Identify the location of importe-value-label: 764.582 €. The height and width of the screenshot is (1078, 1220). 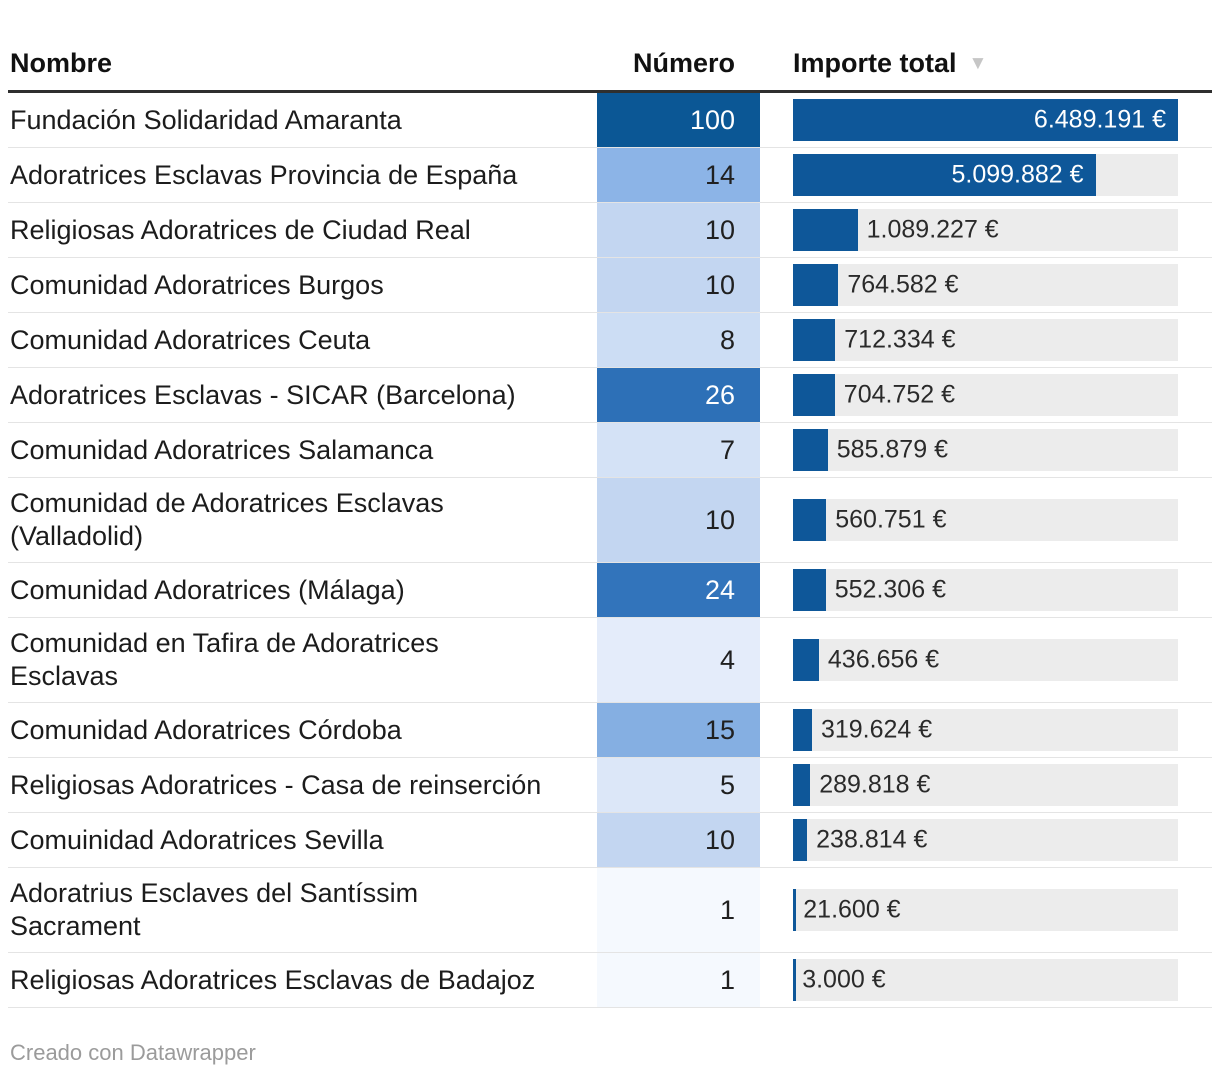
(903, 284).